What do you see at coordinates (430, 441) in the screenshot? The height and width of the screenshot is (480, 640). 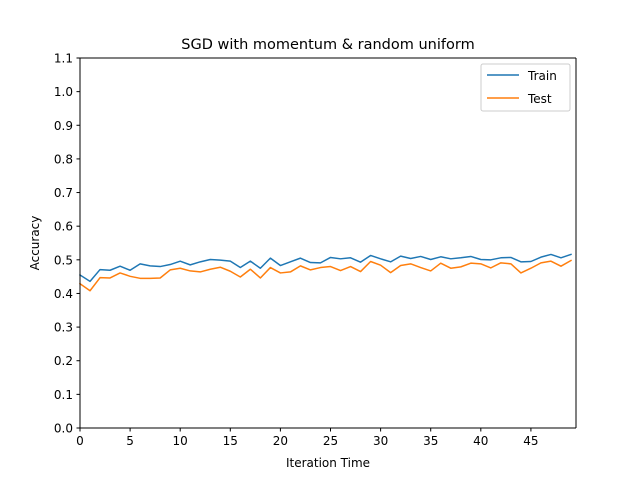 I see `x-tick-label: 35` at bounding box center [430, 441].